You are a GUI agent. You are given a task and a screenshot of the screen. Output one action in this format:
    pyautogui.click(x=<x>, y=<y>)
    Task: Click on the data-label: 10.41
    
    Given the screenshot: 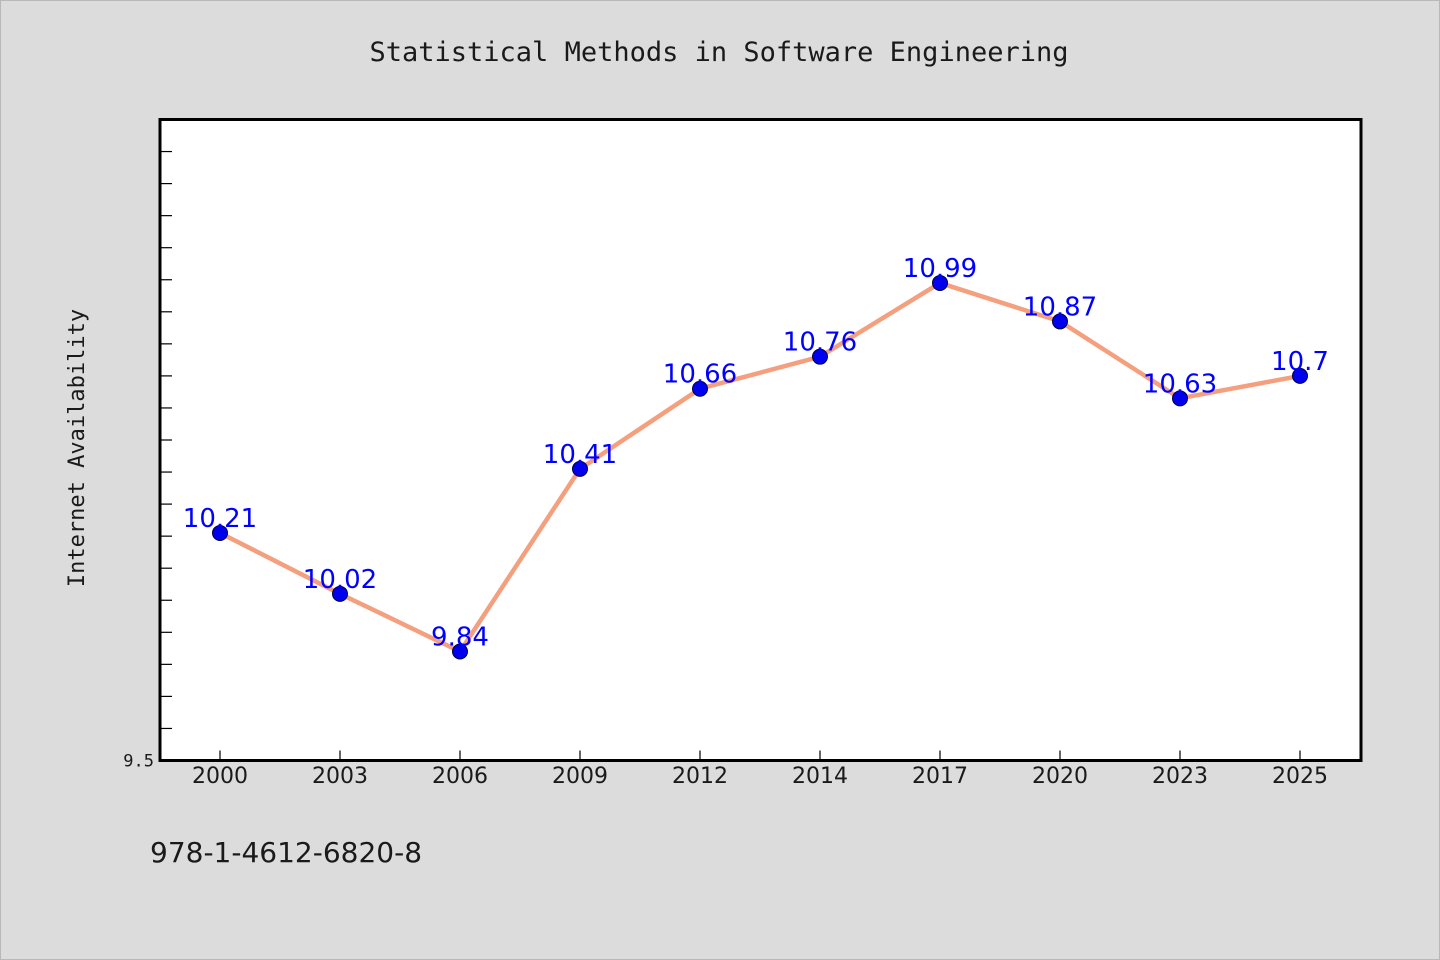 What is the action you would take?
    pyautogui.click(x=580, y=455)
    